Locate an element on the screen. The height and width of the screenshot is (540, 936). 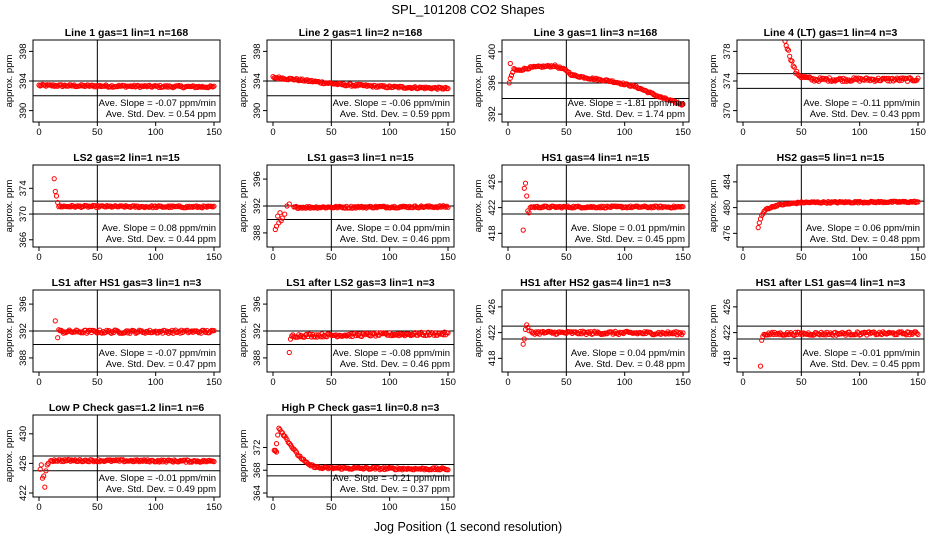
slope-annotation: Ave. Slope = 0.06 ppm/min is located at coordinates (863, 228).